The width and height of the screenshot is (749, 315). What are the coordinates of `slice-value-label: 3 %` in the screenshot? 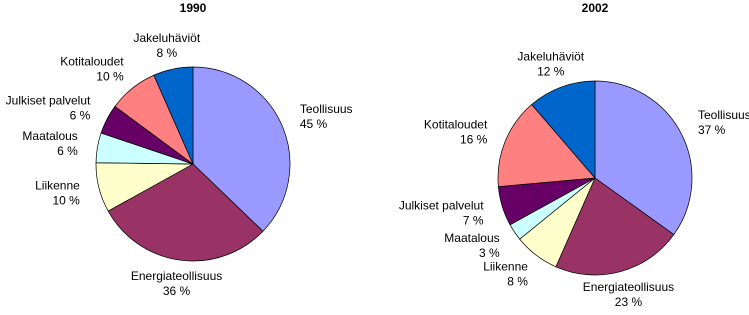 It's located at (489, 253).